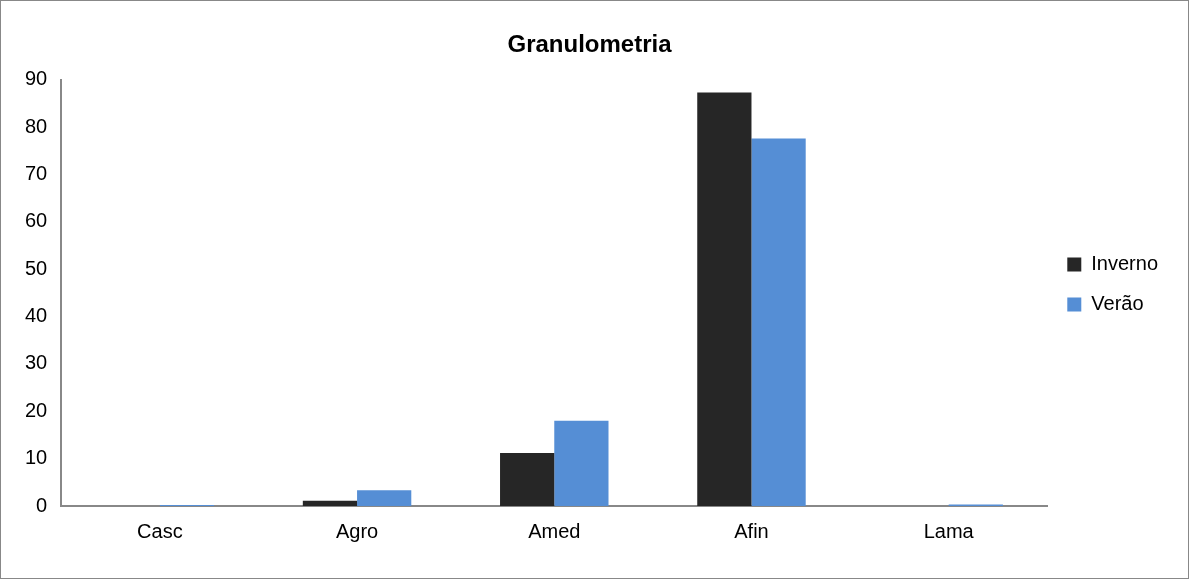  What do you see at coordinates (36, 125) in the screenshot?
I see `y-tick-label: 80` at bounding box center [36, 125].